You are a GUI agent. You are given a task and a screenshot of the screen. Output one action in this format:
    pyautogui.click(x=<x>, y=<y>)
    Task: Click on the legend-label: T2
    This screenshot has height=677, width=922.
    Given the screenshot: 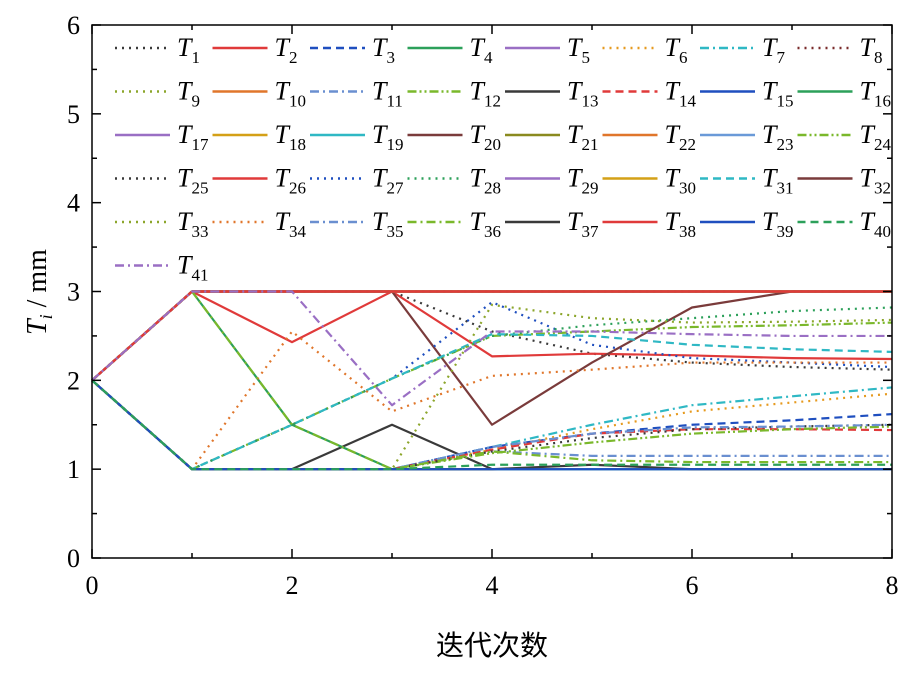 What is the action you would take?
    pyautogui.click(x=286, y=50)
    